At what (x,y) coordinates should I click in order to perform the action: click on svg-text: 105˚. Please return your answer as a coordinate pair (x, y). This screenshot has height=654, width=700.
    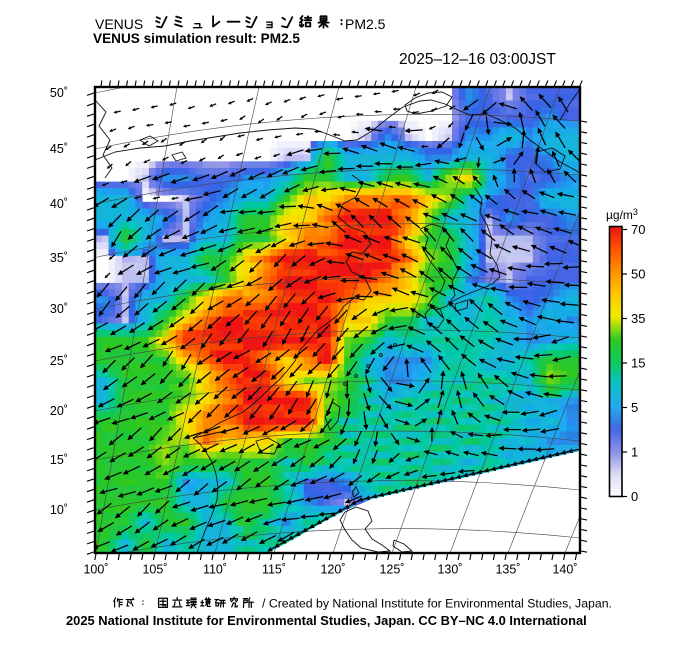
    Looking at the image, I should click on (154, 570).